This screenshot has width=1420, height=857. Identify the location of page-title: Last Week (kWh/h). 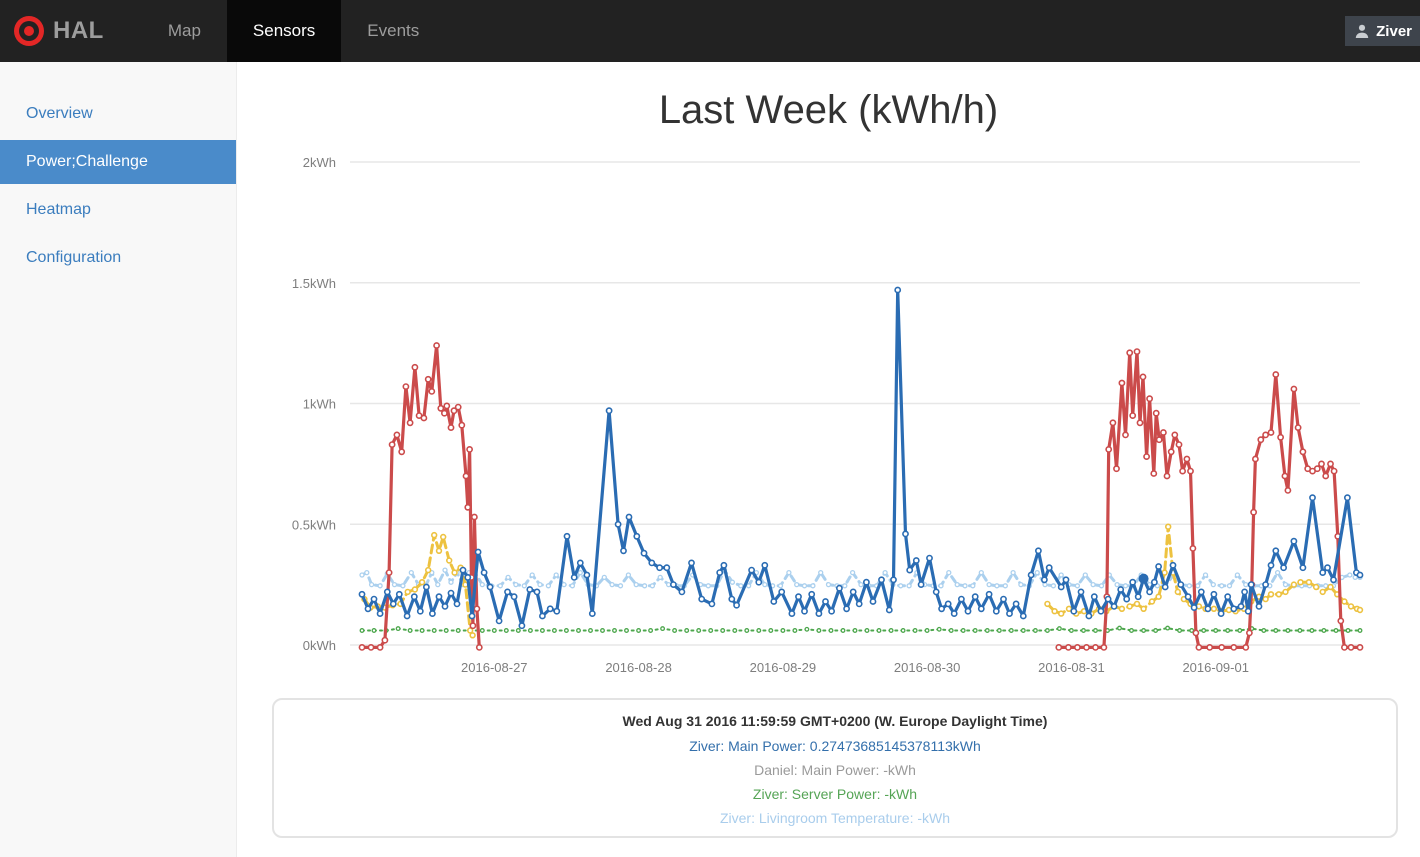
(828, 110).